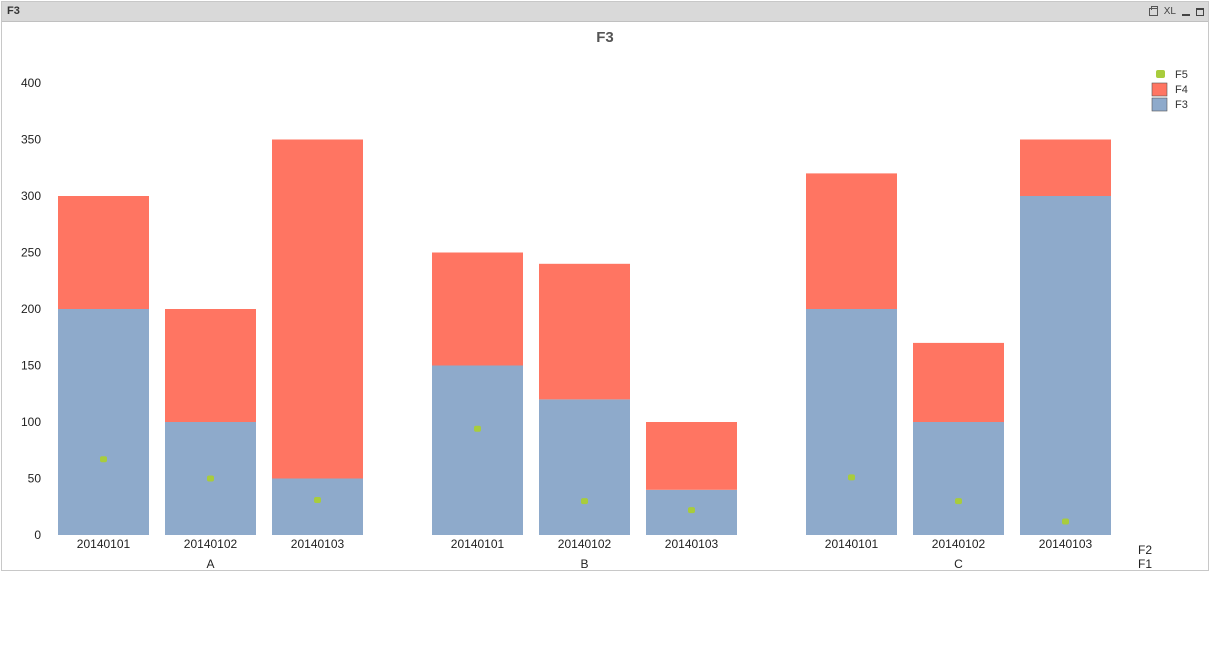 This screenshot has height=648, width=1211. I want to click on group-label: B, so click(584, 564).